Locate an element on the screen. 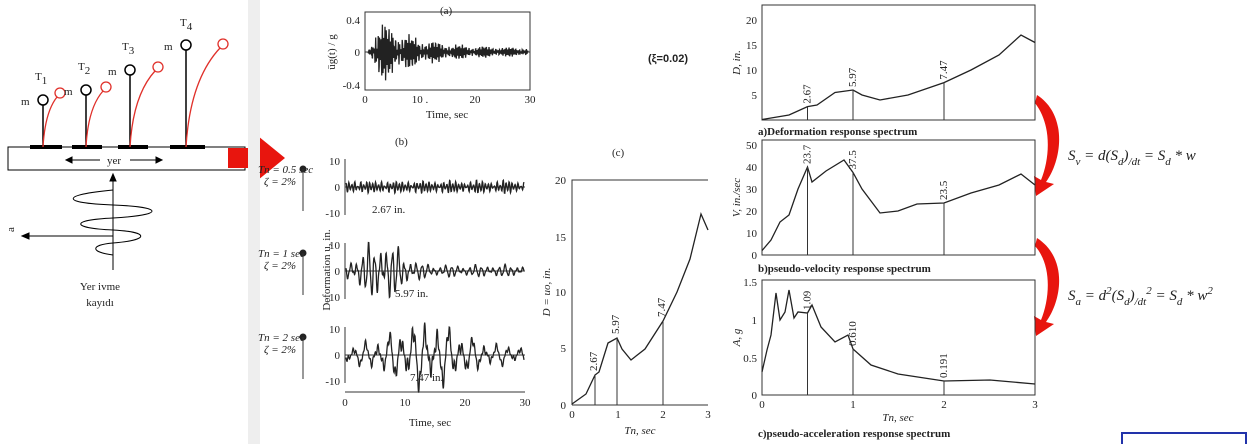  peak-label: 2.67 in. is located at coordinates (389, 210).